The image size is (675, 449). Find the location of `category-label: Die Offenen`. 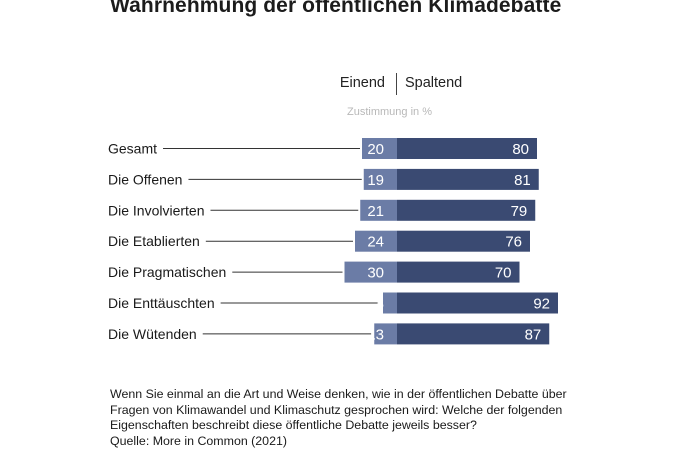

category-label: Die Offenen is located at coordinates (145, 179).